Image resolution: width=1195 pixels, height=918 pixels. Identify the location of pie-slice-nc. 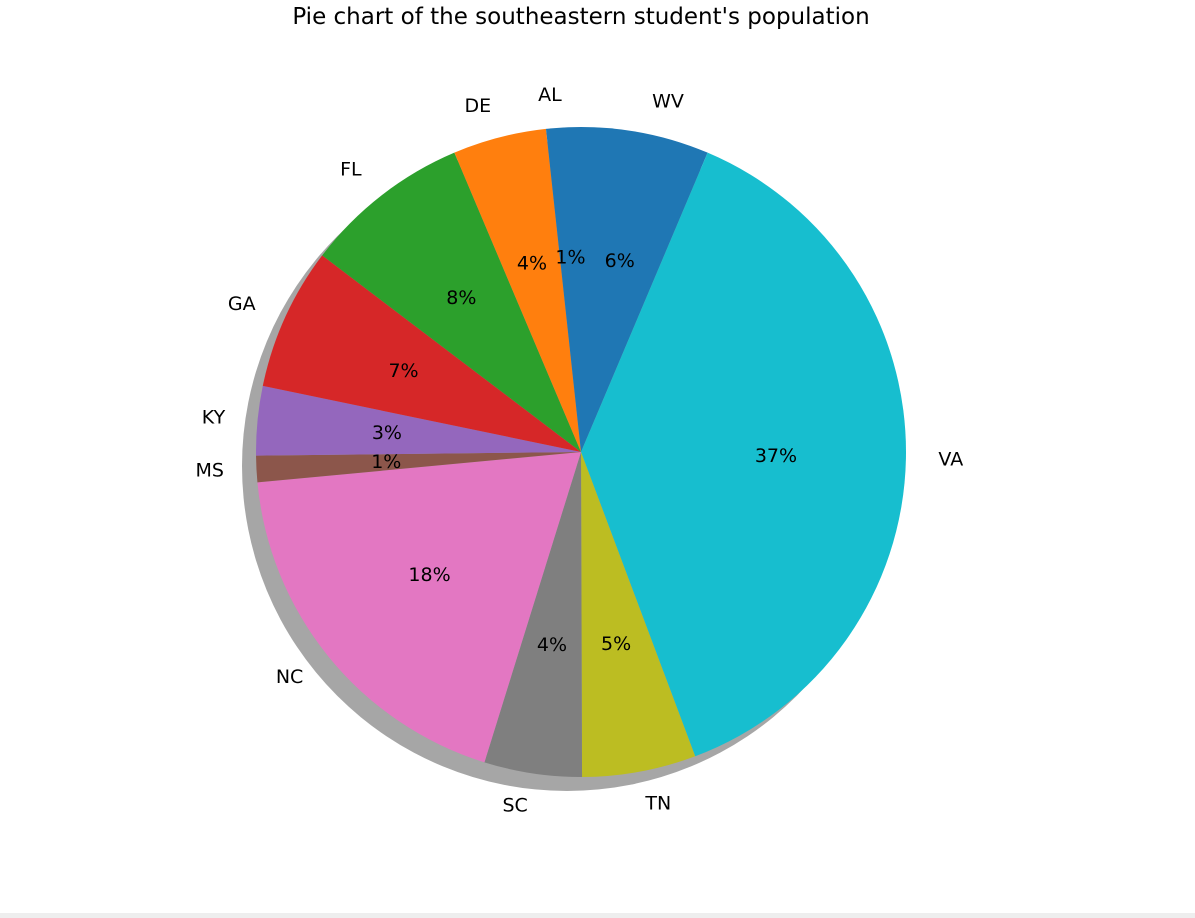
(419, 607).